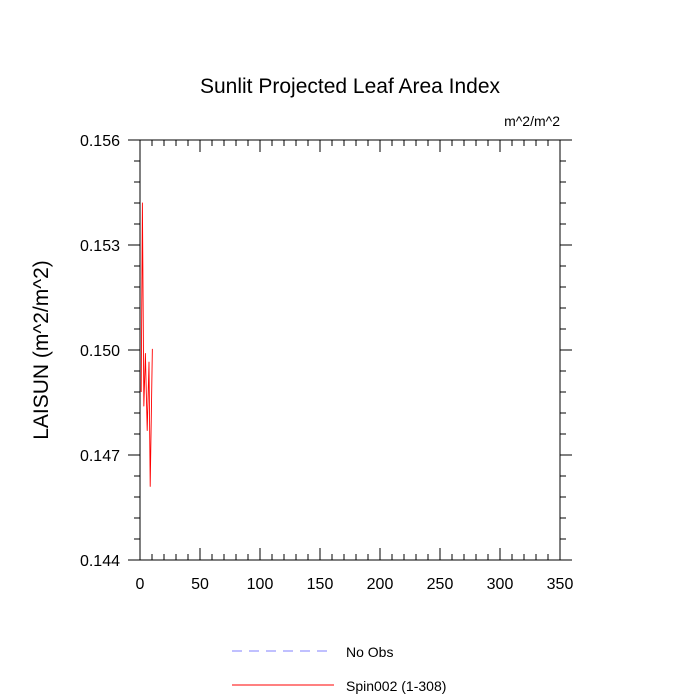 This screenshot has height=700, width=700. I want to click on series-line-spin002, so click(146, 344).